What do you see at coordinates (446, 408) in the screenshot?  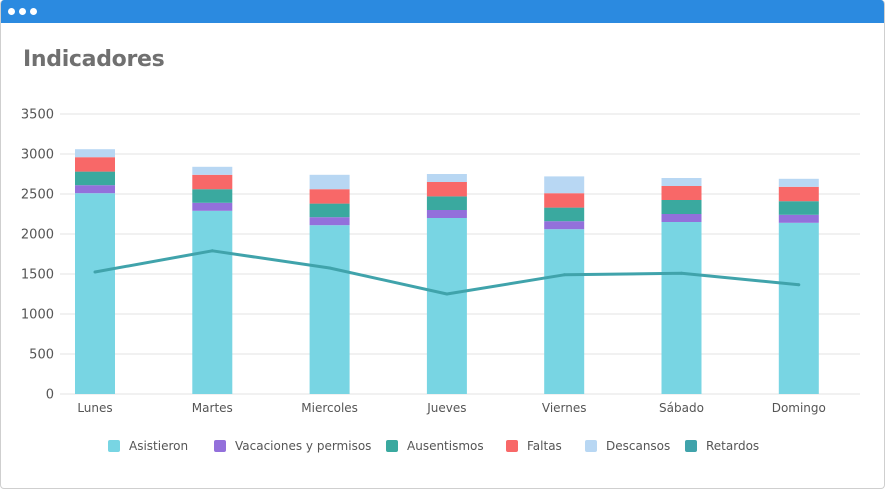 I see `x-tick-label: Jueves` at bounding box center [446, 408].